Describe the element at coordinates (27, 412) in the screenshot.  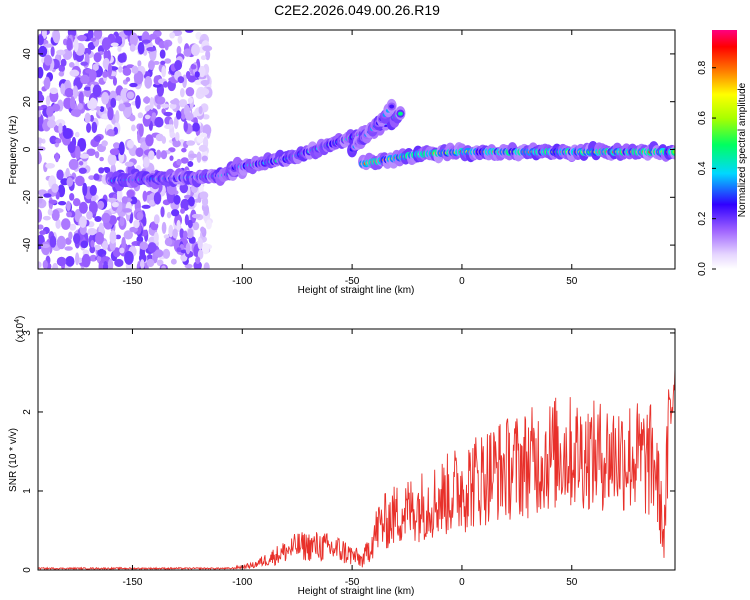
I see `snr-ytick-label: 2` at that location.